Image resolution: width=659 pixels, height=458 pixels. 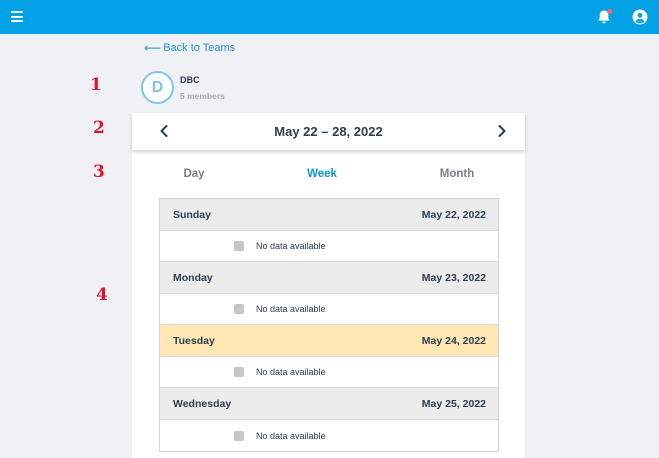 I want to click on week-range-title: May 22 – 28, 2022, so click(x=328, y=131).